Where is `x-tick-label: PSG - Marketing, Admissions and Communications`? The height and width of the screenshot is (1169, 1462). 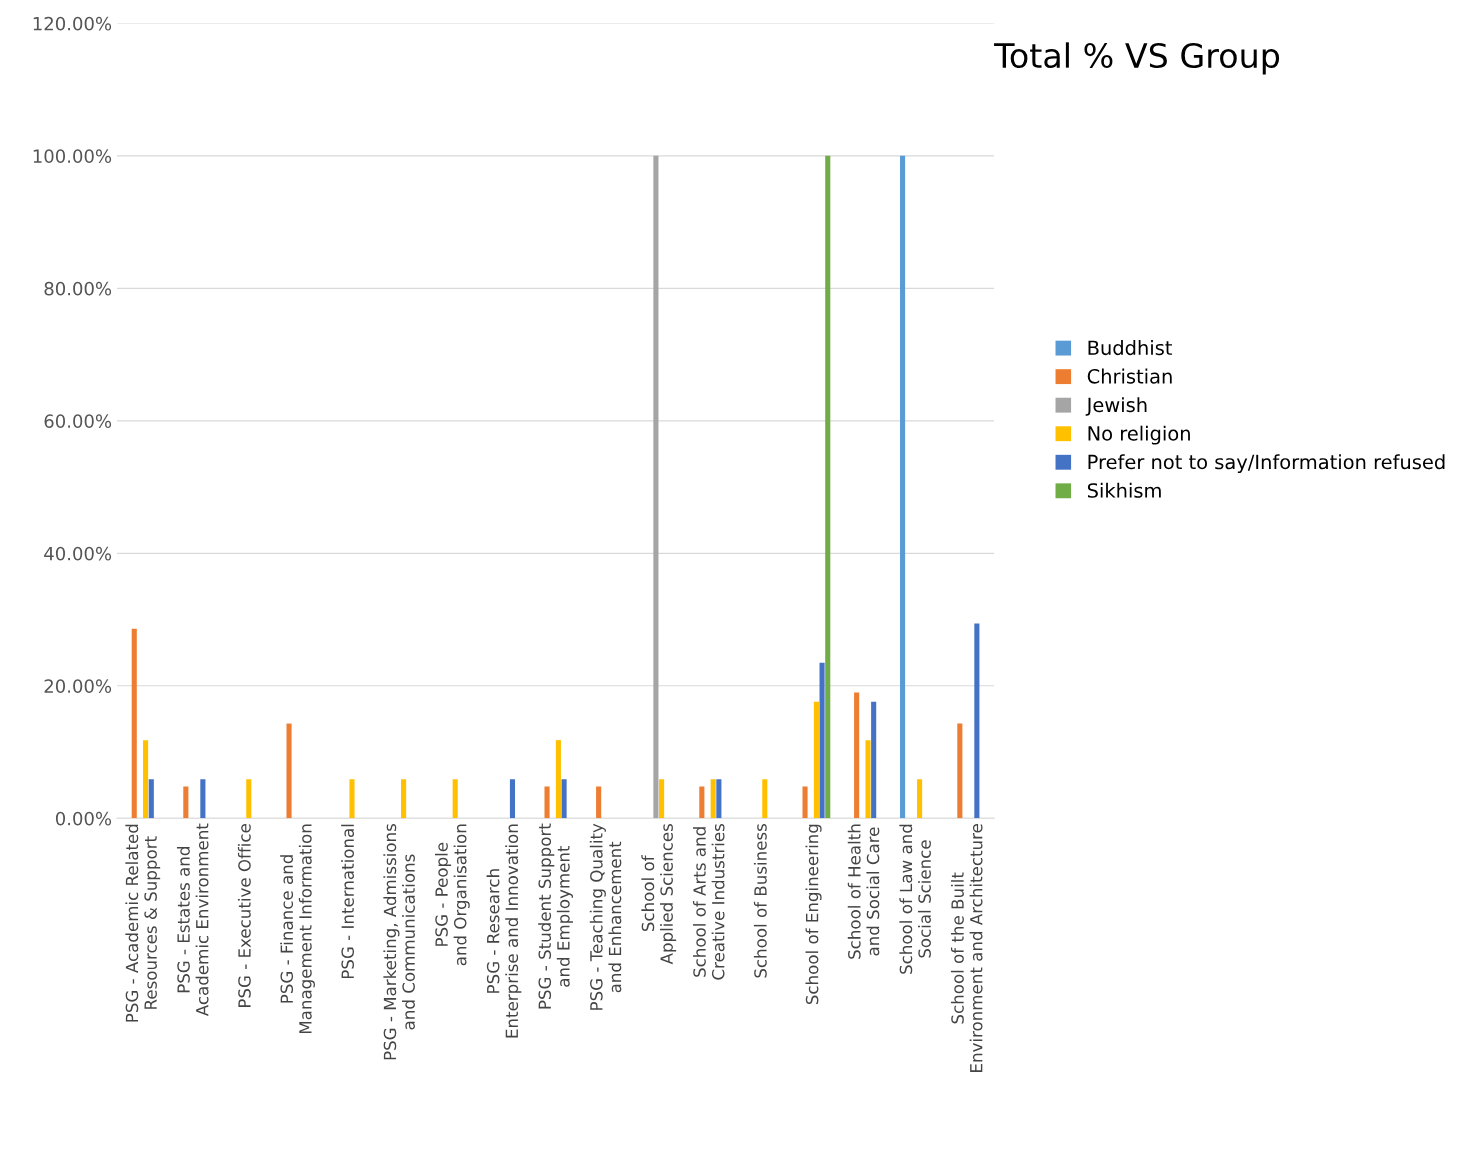
x-tick-label: PSG - Marketing, Admissions and Communications is located at coordinates (399, 941).